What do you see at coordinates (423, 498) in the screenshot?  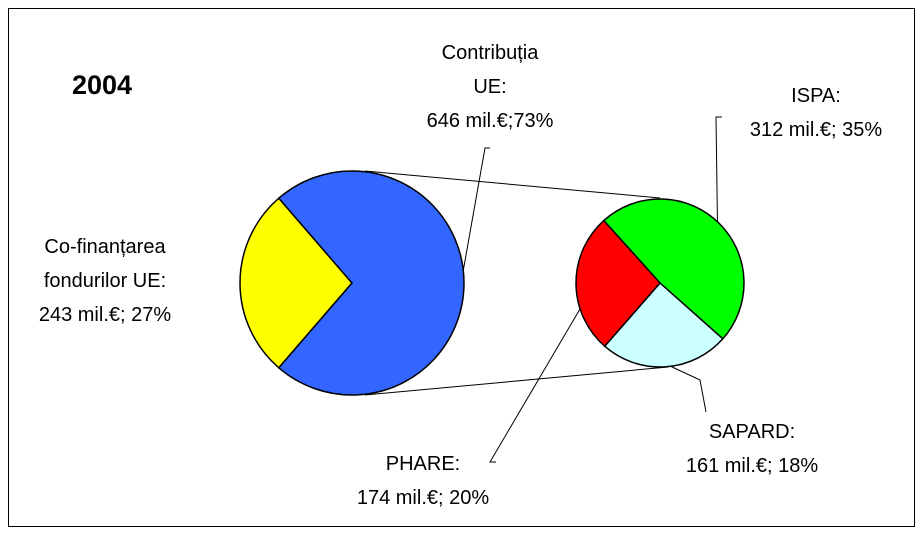 I see `value-label: 174 mil.€; 20%` at bounding box center [423, 498].